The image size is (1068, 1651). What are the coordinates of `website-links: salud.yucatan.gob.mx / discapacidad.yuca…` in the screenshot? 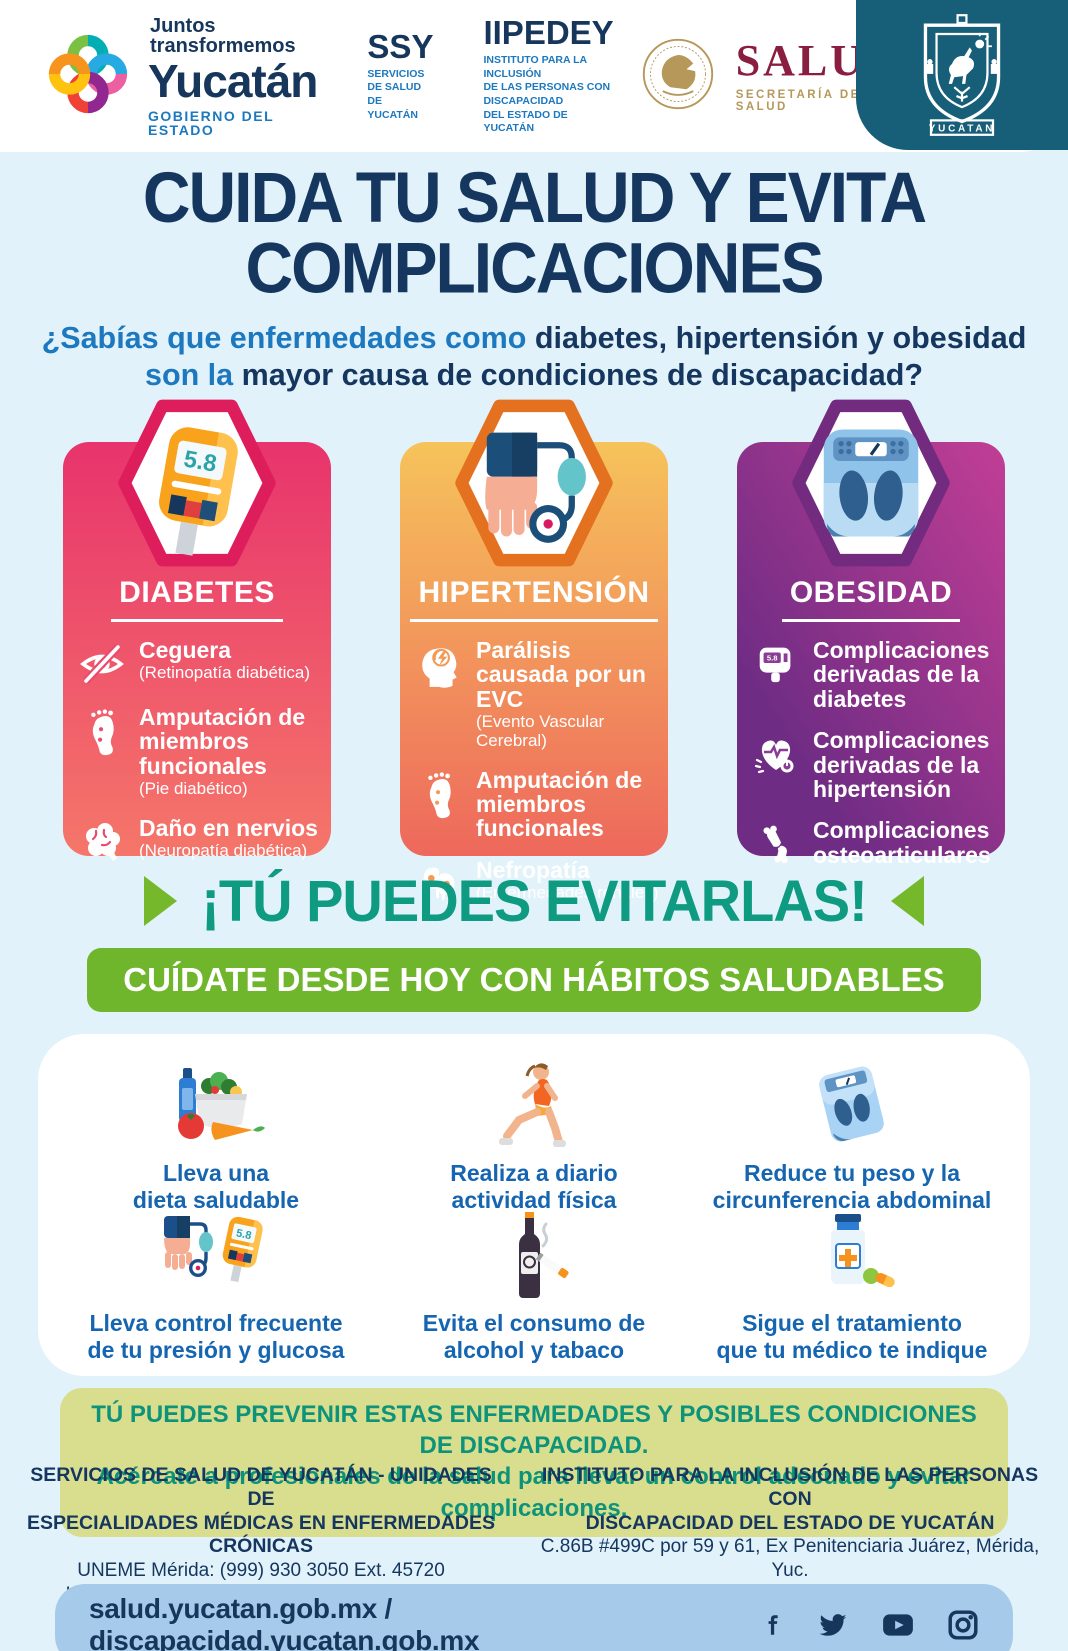 It's located at (284, 1622).